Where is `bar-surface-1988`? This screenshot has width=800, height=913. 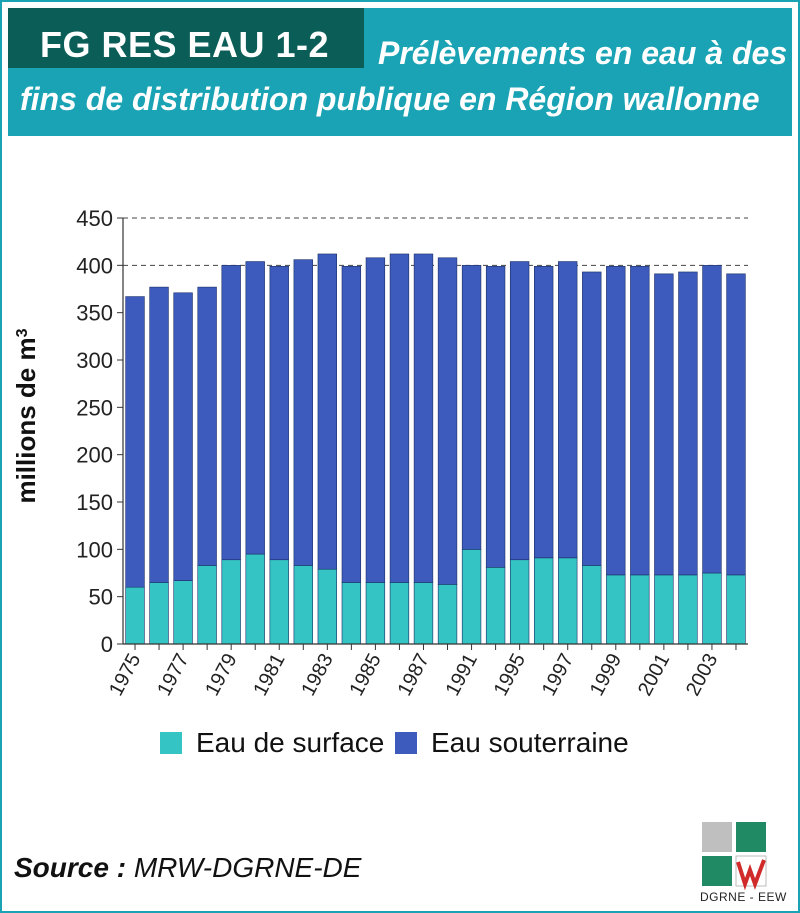
bar-surface-1988 is located at coordinates (447, 614).